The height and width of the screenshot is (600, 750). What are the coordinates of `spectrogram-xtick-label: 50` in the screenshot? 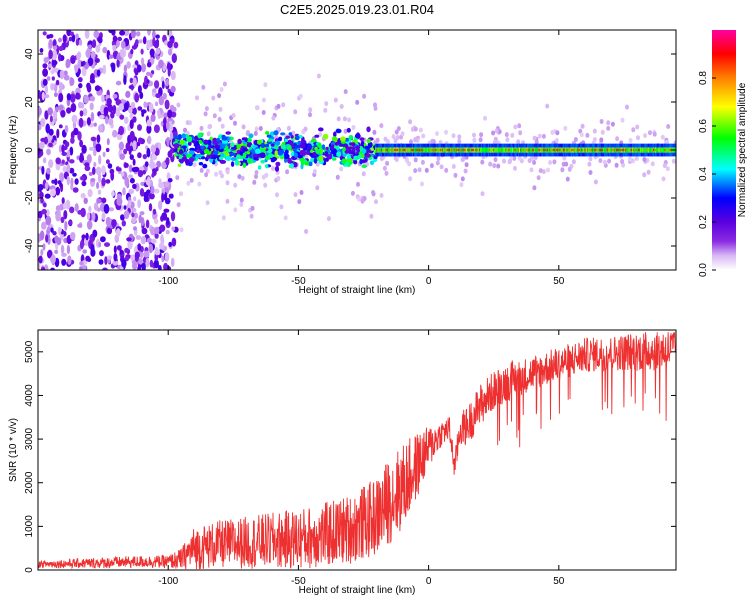 It's located at (559, 281).